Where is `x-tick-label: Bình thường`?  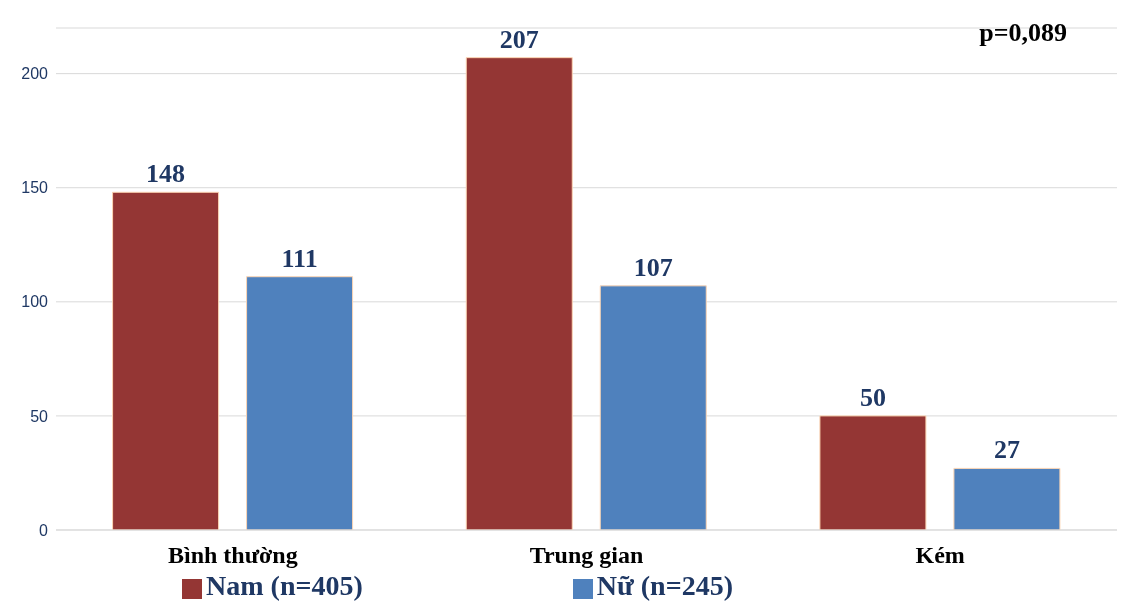 x-tick-label: Bình thường is located at coordinates (232, 555).